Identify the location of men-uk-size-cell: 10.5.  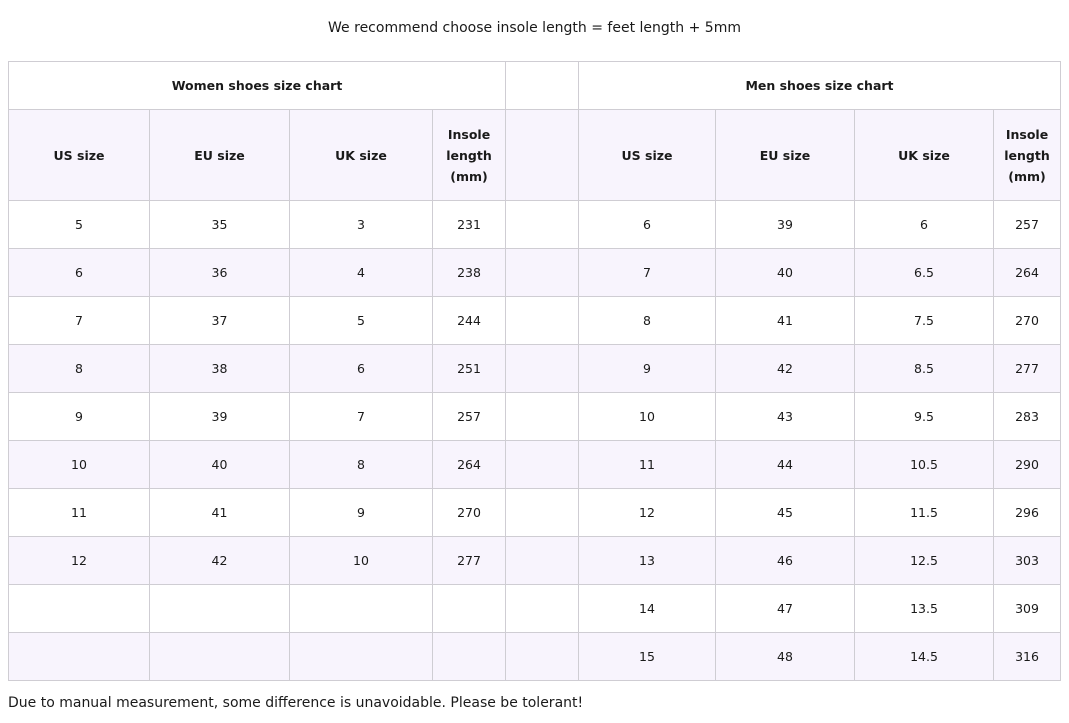
(924, 464).